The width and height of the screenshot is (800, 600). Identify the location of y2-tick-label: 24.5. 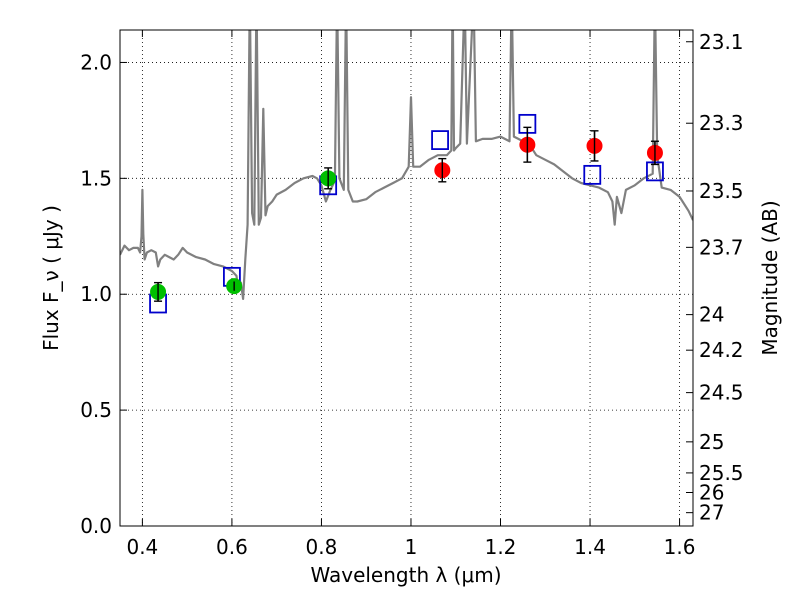
(721, 393).